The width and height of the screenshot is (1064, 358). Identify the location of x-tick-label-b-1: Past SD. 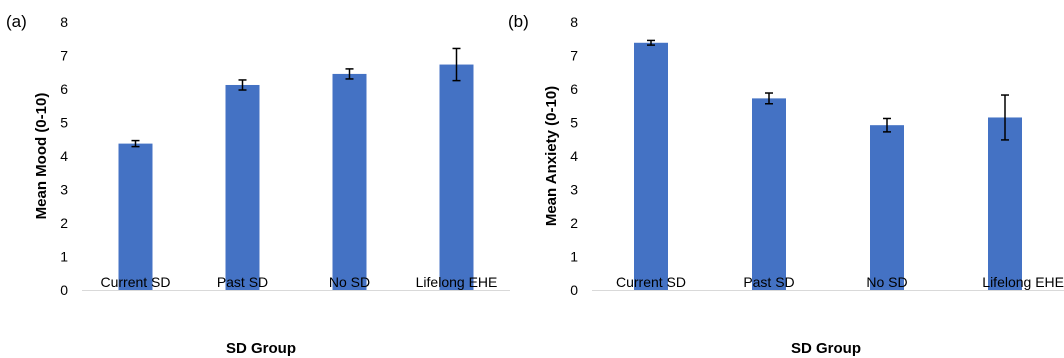
(768, 282).